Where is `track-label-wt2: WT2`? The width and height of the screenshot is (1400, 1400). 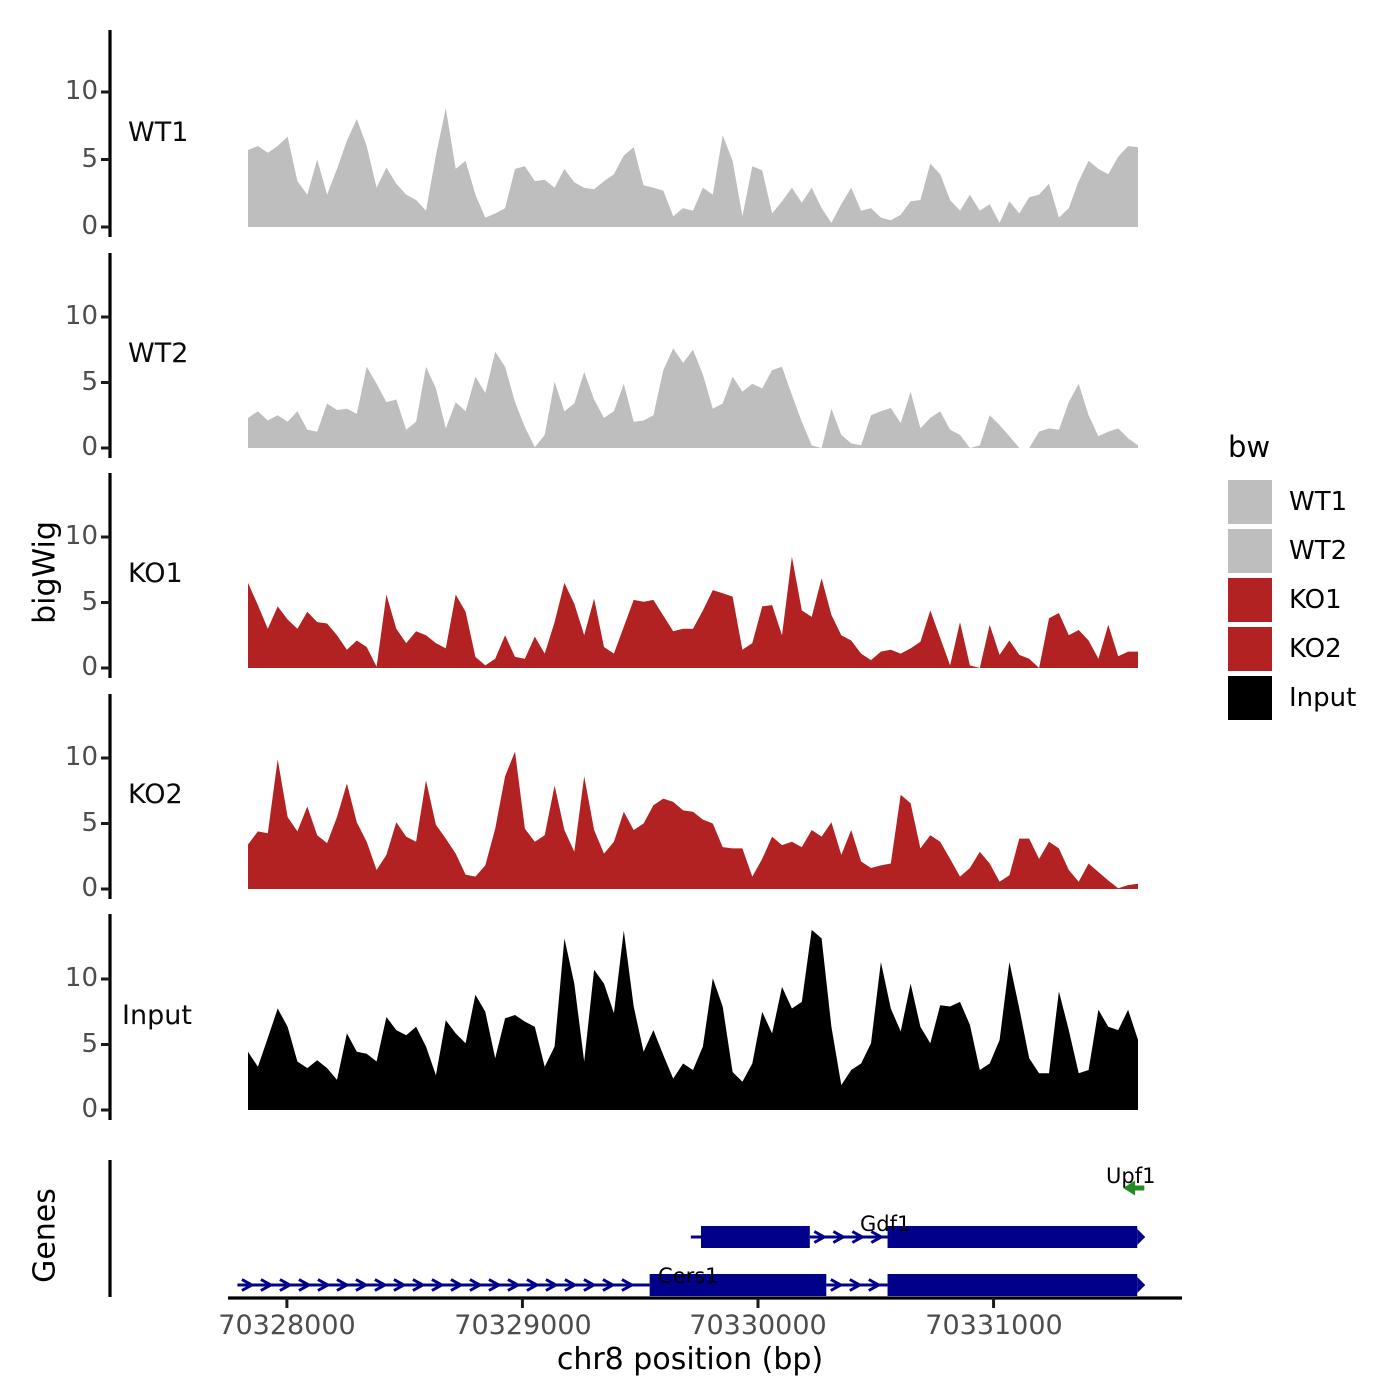 track-label-wt2: WT2 is located at coordinates (158, 353).